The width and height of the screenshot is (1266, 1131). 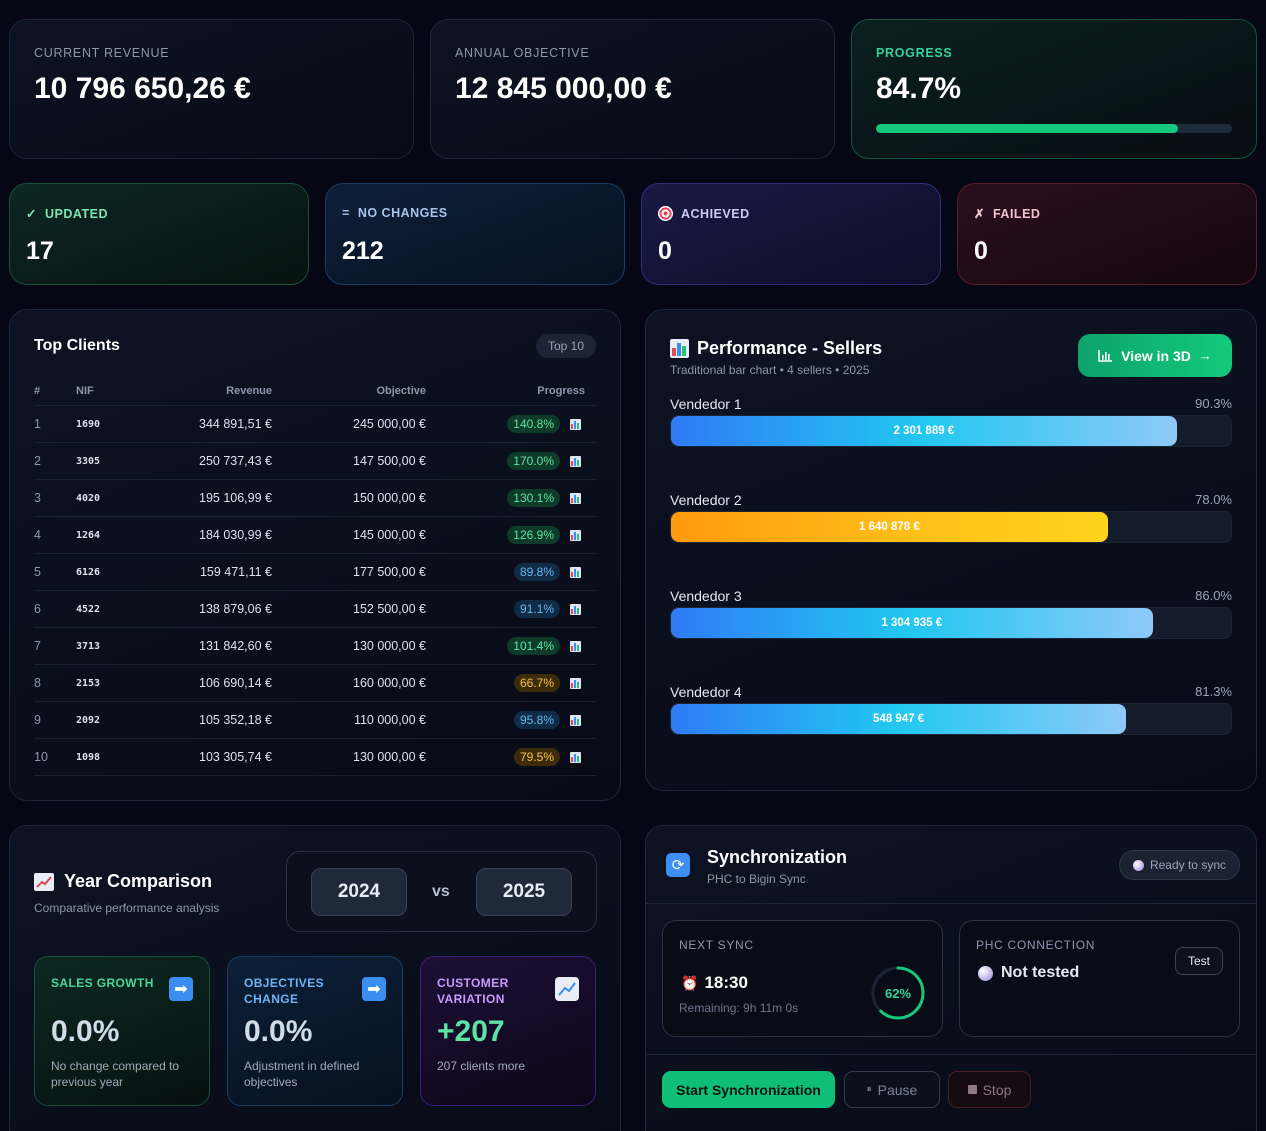 I want to click on row-nif: 2153, so click(x=88, y=683).